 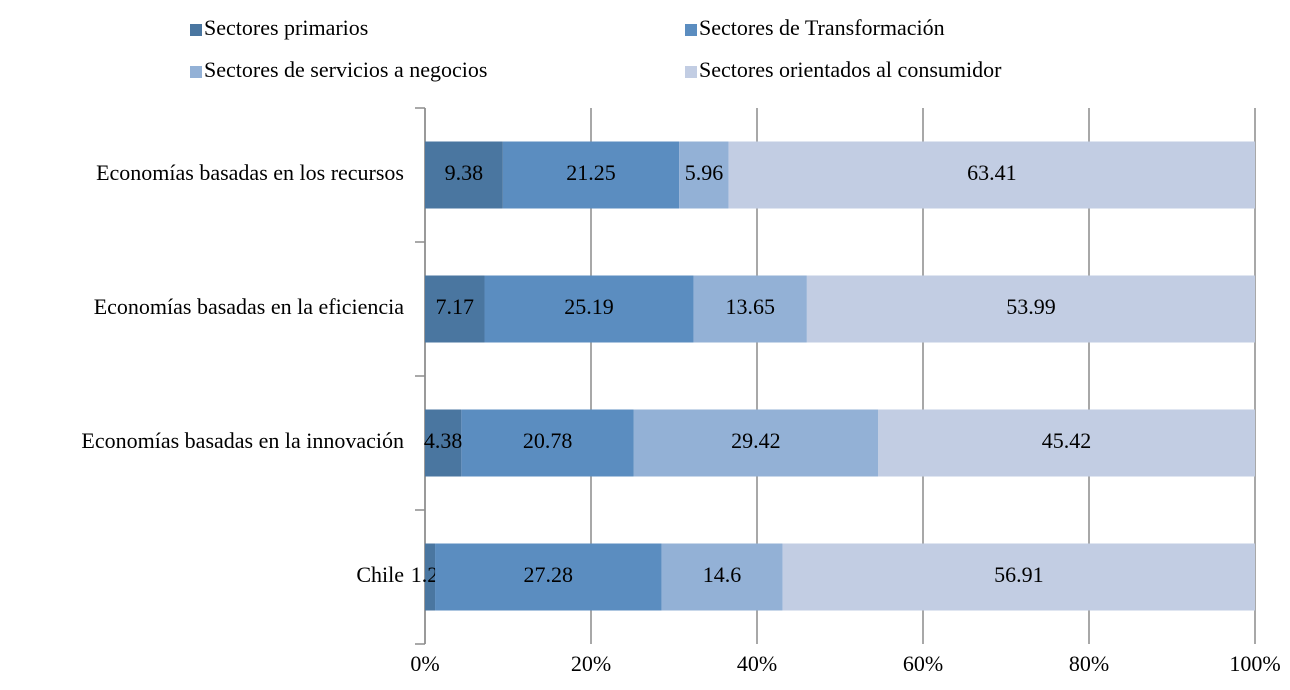 What do you see at coordinates (589, 306) in the screenshot?
I see `data-label: 25.19` at bounding box center [589, 306].